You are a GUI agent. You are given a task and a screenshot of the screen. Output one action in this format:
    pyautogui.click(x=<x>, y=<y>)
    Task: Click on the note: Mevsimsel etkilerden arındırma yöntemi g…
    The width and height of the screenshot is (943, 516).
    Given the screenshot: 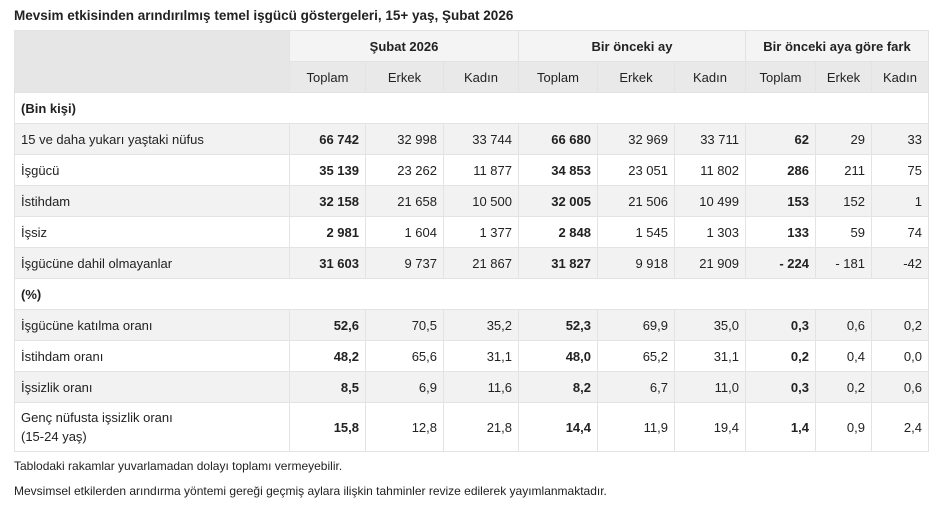 What is the action you would take?
    pyautogui.click(x=310, y=491)
    